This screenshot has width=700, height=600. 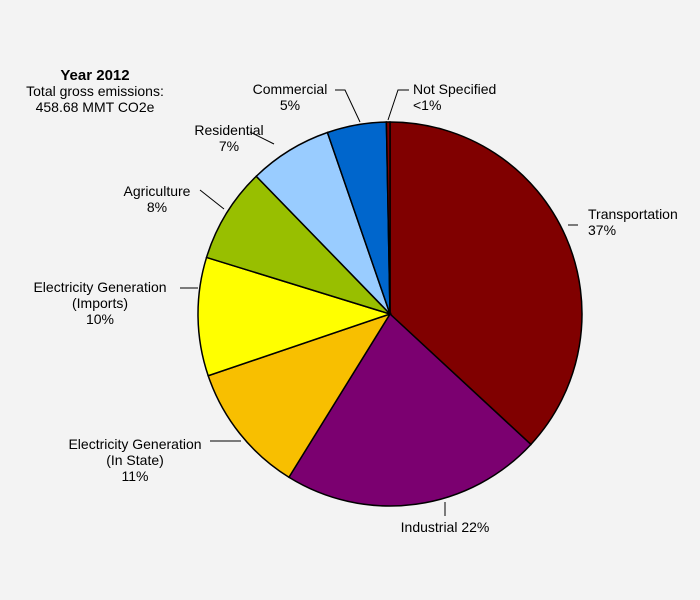 I want to click on slice-label-line: 5%, so click(x=290, y=105).